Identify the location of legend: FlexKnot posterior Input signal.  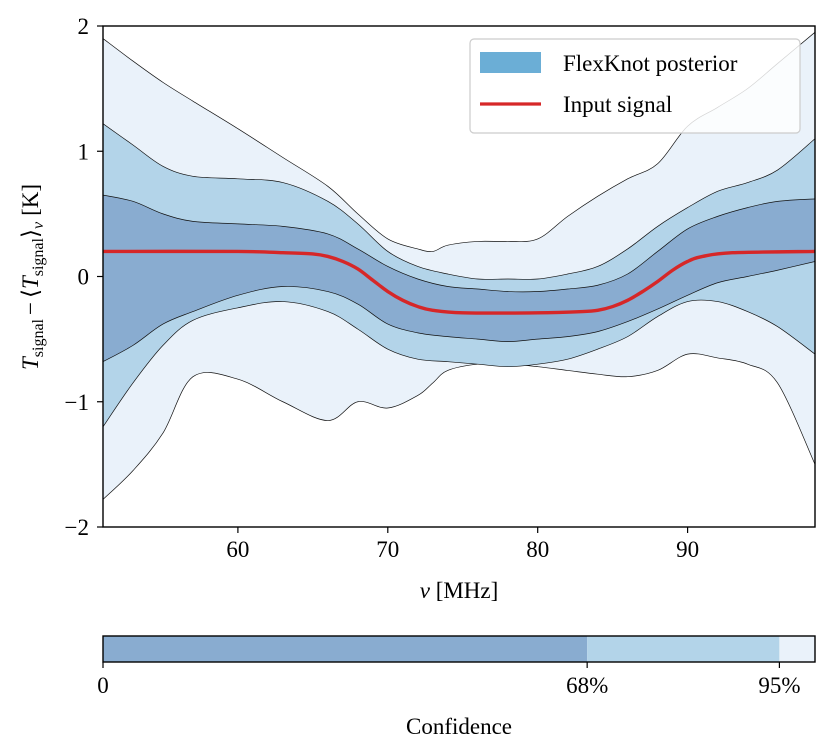
(635, 86).